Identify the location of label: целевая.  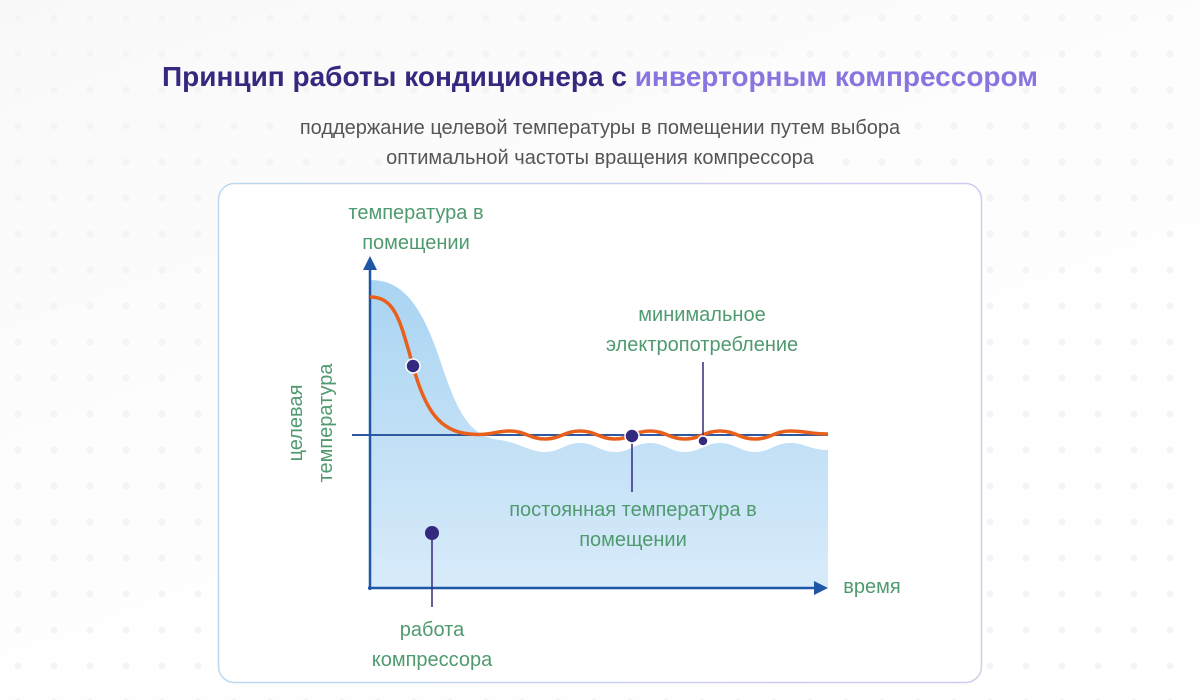
(296, 423).